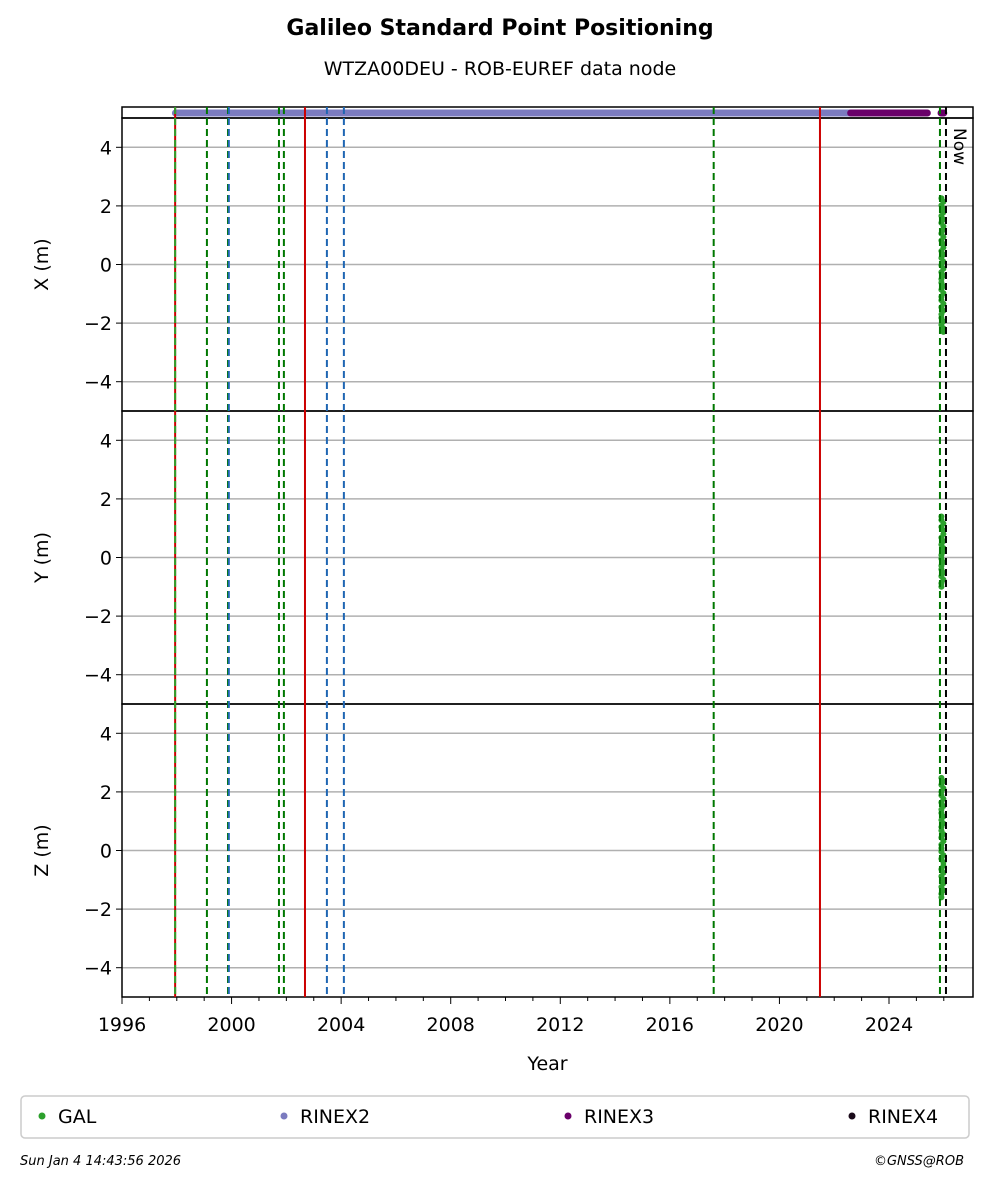 This screenshot has width=992, height=1194. What do you see at coordinates (560, 1025) in the screenshot?
I see `x-tick-label: 2012` at bounding box center [560, 1025].